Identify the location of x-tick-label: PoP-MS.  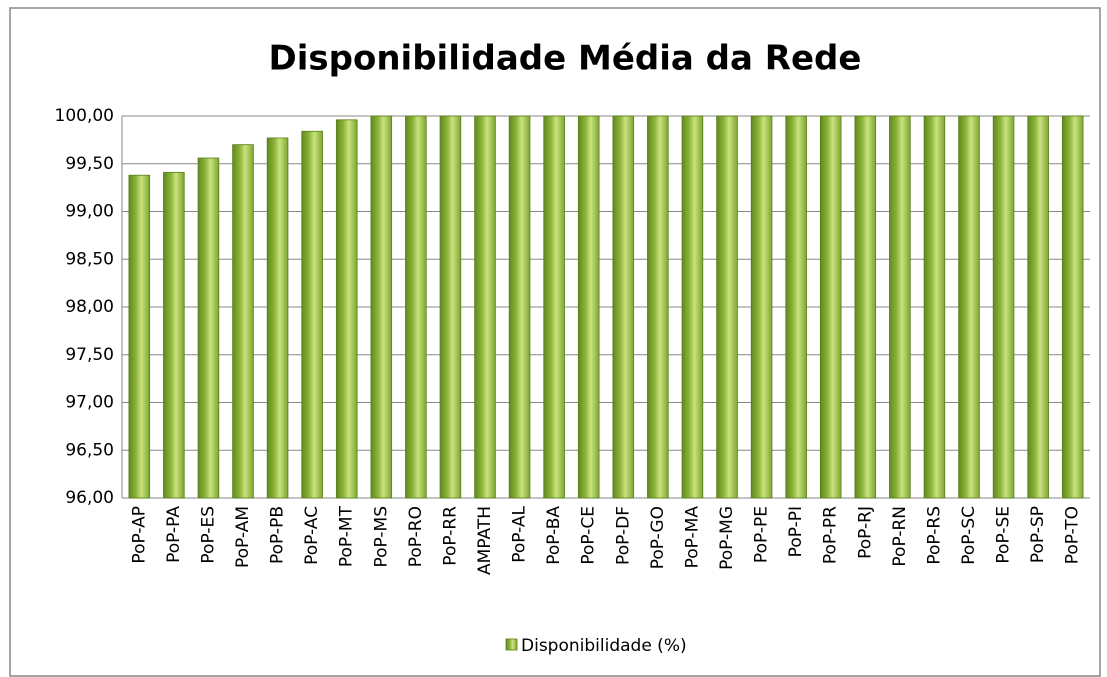
(381, 537).